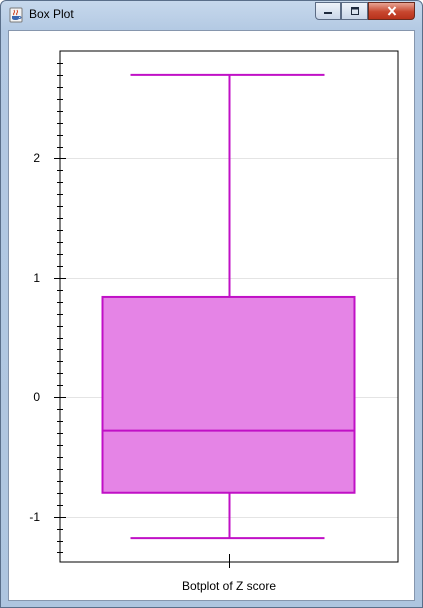  What do you see at coordinates (60, 308) in the screenshot?
I see `y-axis-ticks` at bounding box center [60, 308].